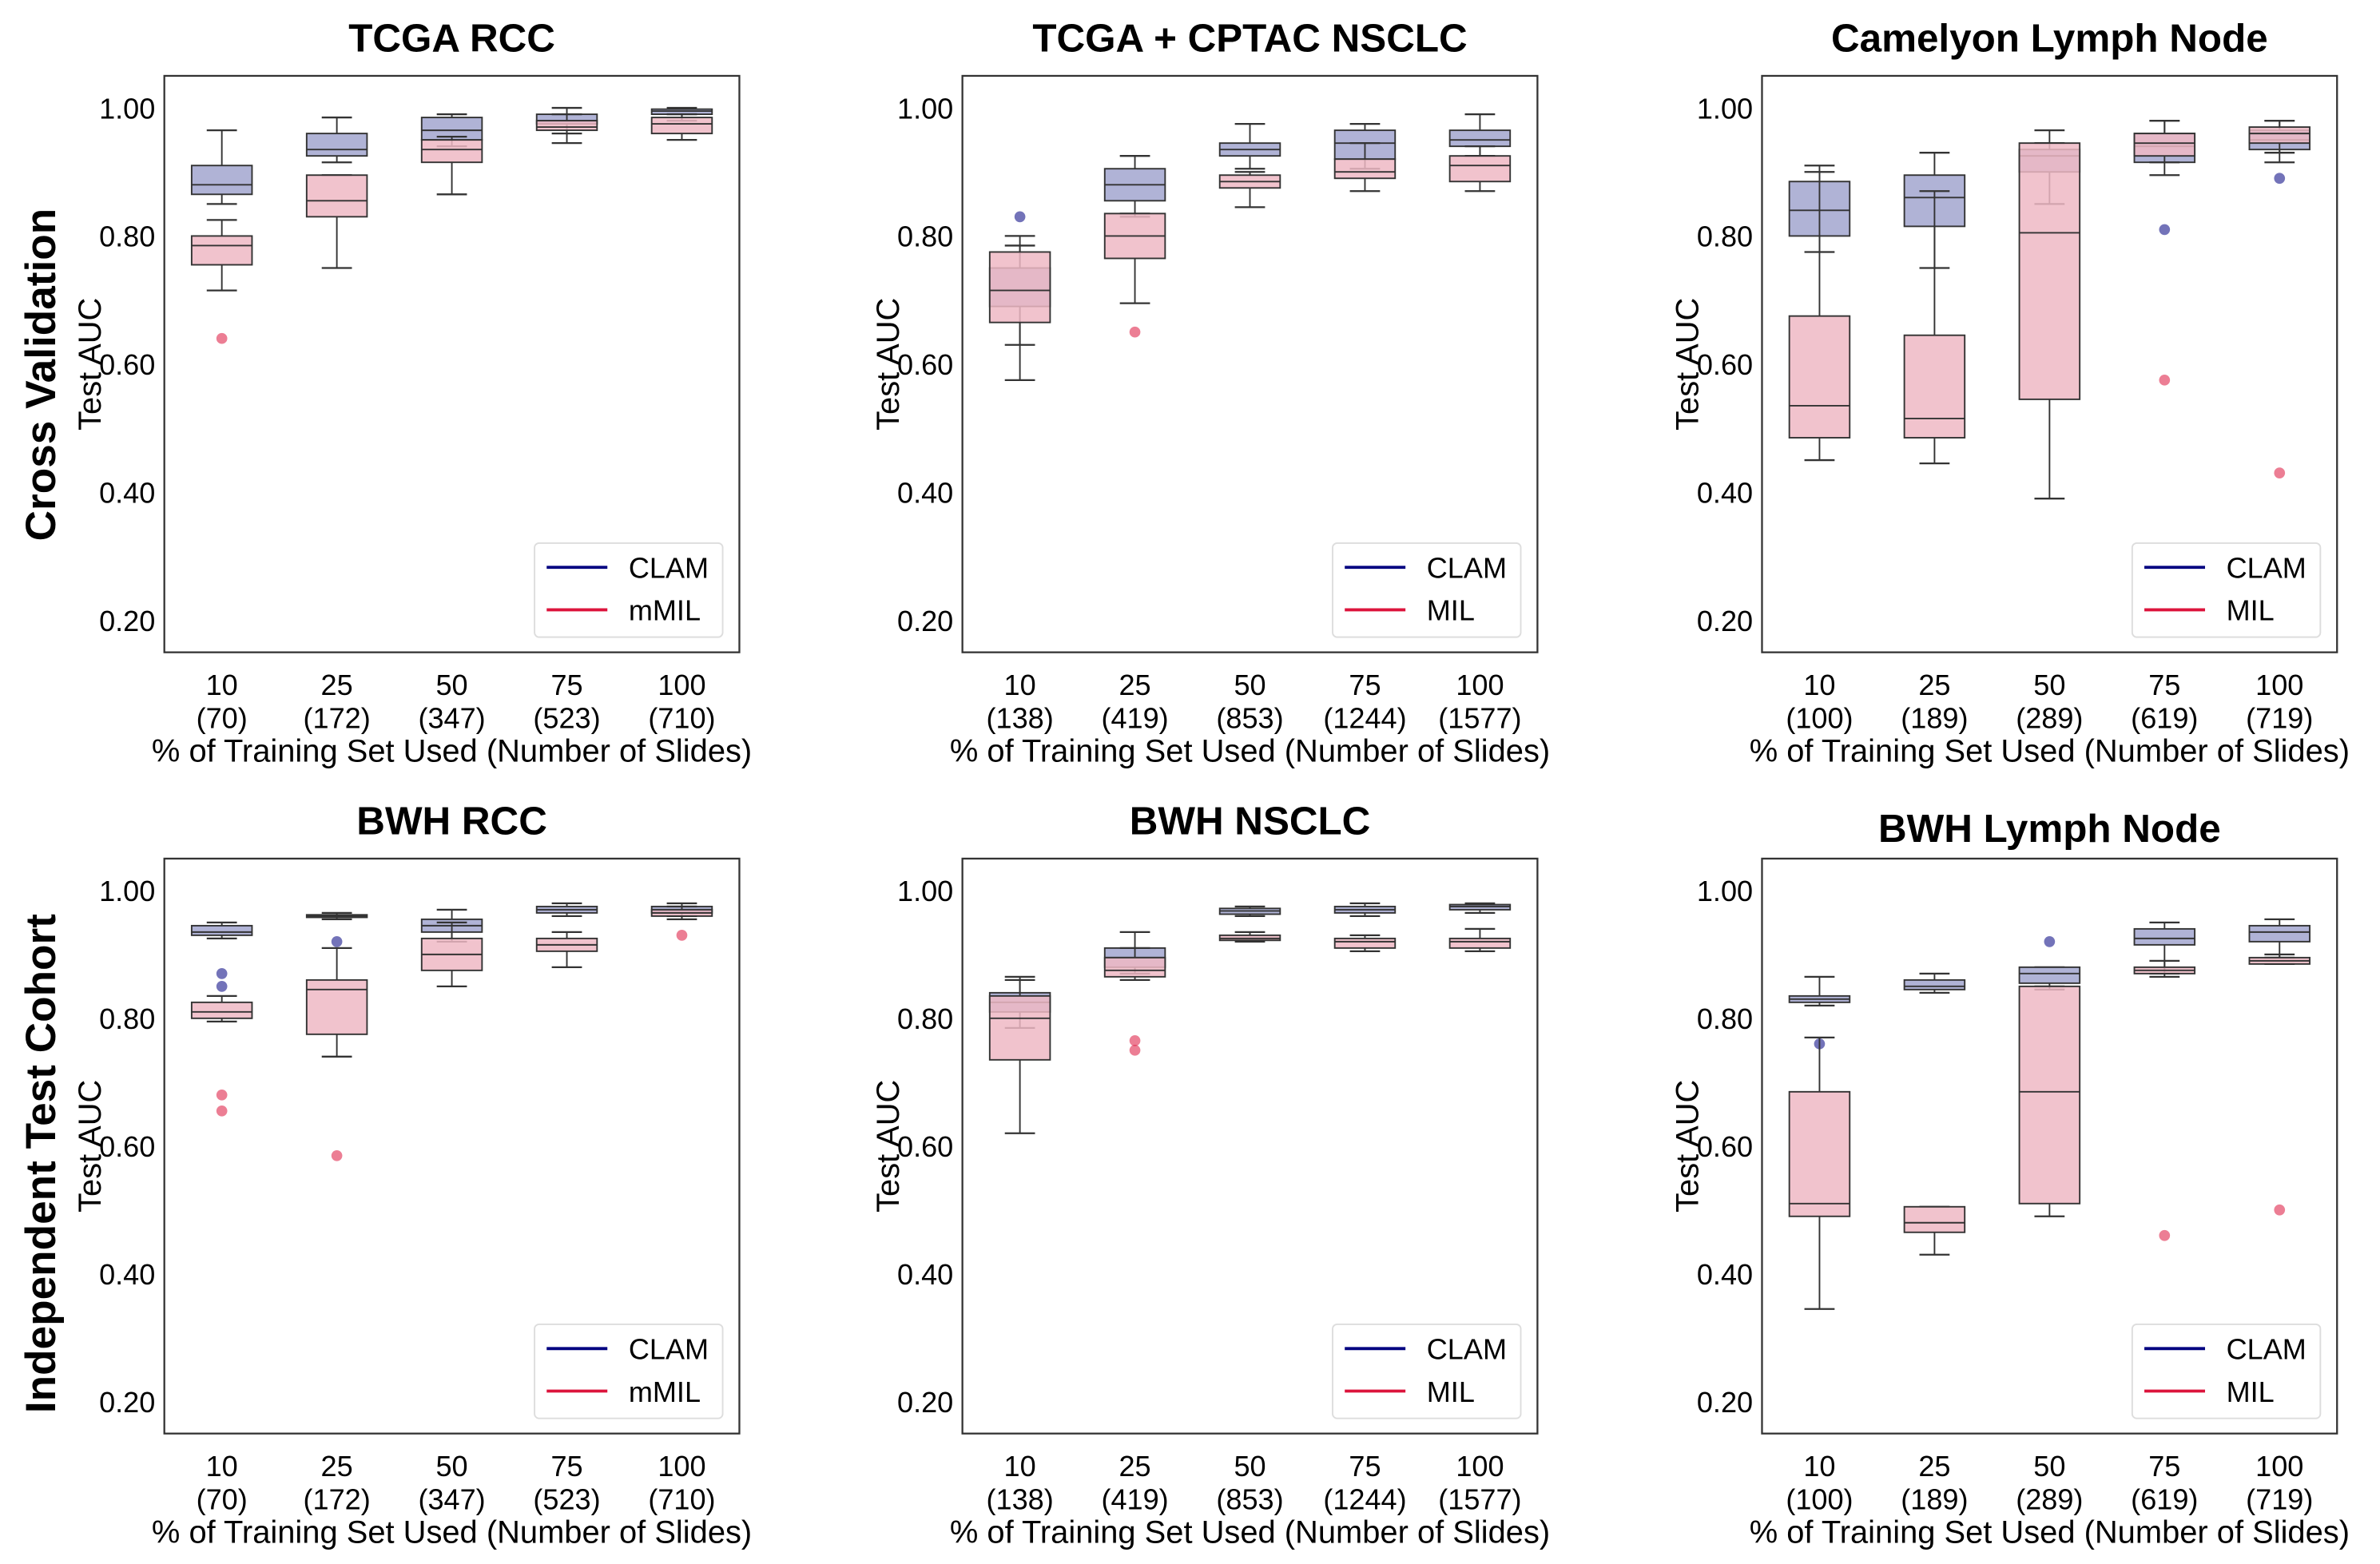 Image resolution: width=2380 pixels, height=1564 pixels. What do you see at coordinates (1934, 719) in the screenshot?
I see `x-tick-sublabel: (189)` at bounding box center [1934, 719].